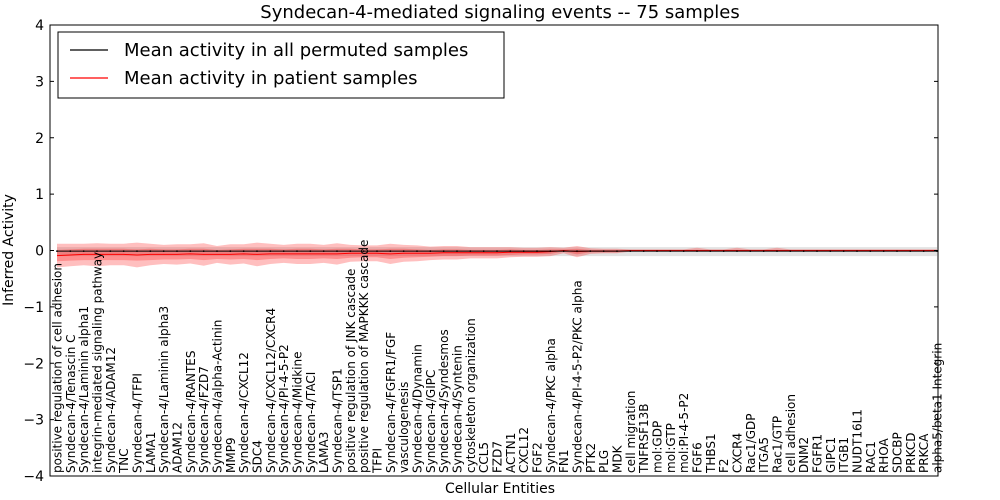  What do you see at coordinates (298, 412) in the screenshot?
I see `x-tick-label: Syndecan-4/Midkine` at bounding box center [298, 412].